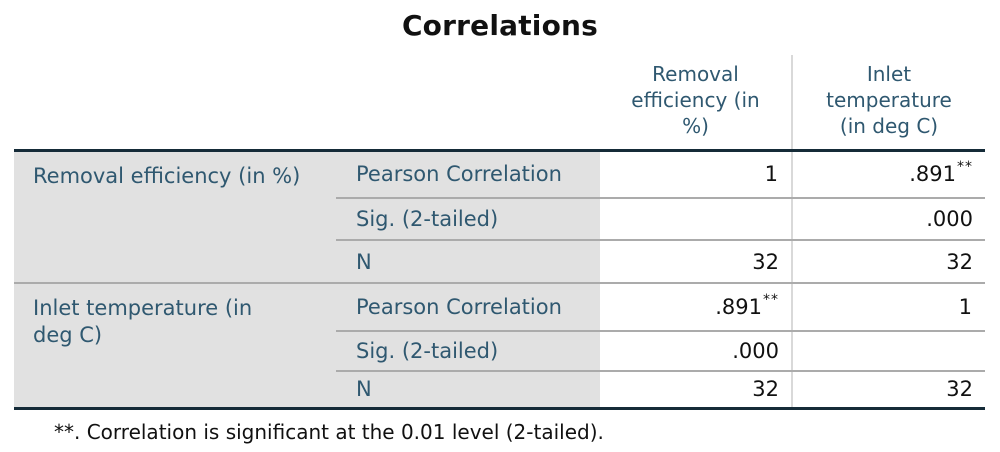 The width and height of the screenshot is (1000, 452). Describe the element at coordinates (167, 175) in the screenshot. I see `row-group-label-text: Removal efficiency (in %)` at that location.